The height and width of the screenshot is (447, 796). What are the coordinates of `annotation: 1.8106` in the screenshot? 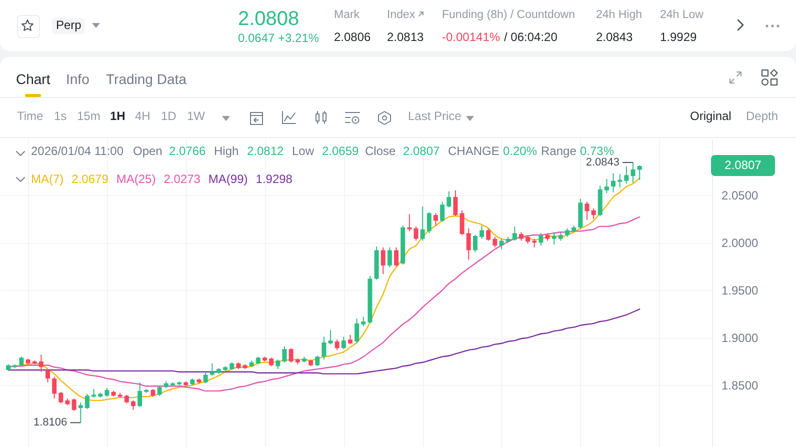 It's located at (50, 422).